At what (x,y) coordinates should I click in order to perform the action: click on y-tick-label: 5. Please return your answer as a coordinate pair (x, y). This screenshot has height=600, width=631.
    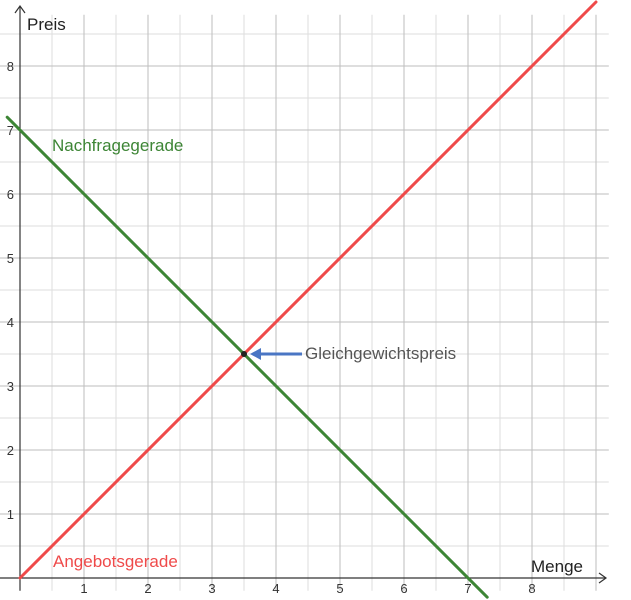
    Looking at the image, I should click on (10, 258).